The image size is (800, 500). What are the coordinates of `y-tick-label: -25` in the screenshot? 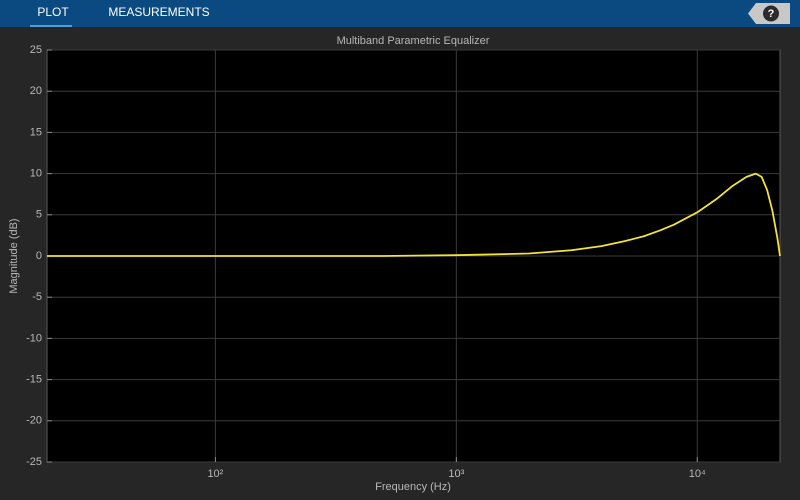 It's located at (34, 462).